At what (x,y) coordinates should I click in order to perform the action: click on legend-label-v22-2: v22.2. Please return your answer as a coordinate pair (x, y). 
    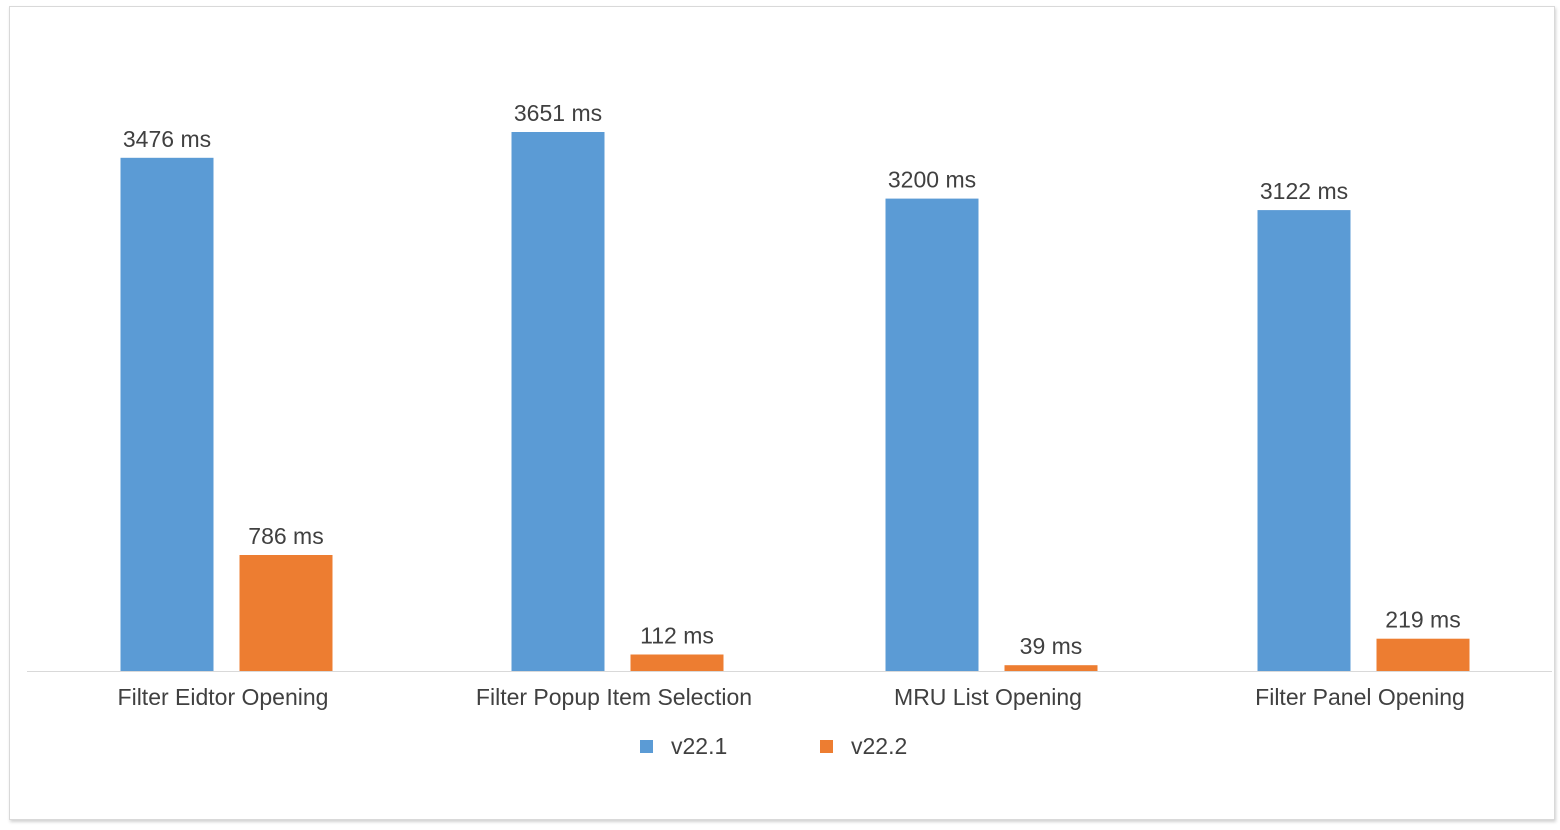
    Looking at the image, I should click on (879, 746).